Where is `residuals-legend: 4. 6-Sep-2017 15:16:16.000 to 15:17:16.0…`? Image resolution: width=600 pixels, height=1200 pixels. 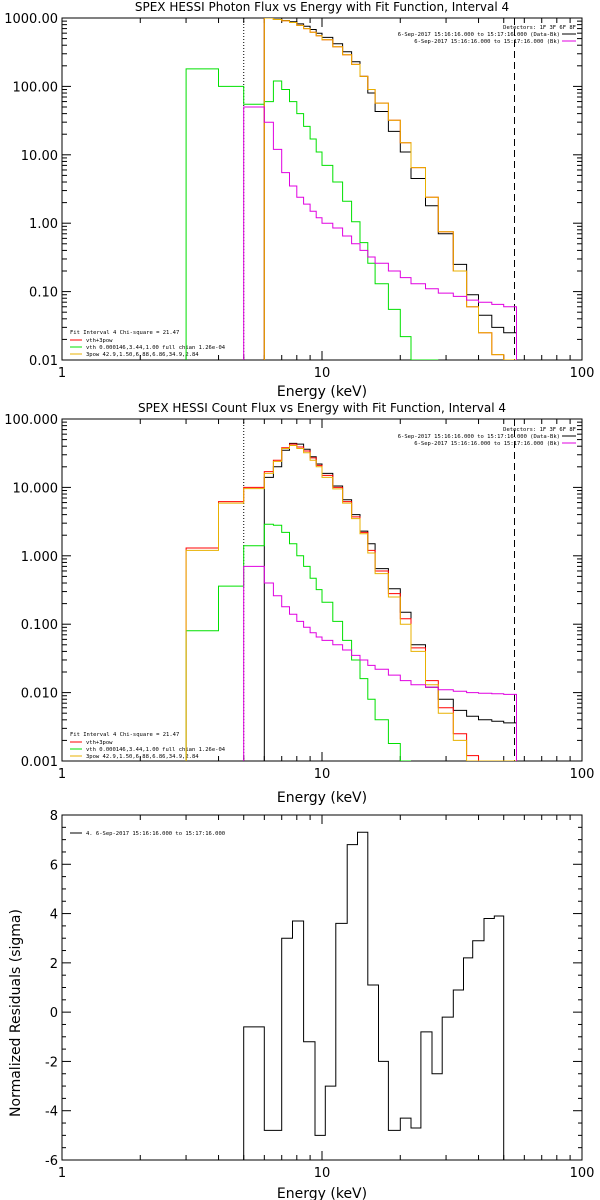
residuals-legend: 4. 6-Sep-2017 15:16:16.000 to 15:17:16.0… is located at coordinates (147, 834).